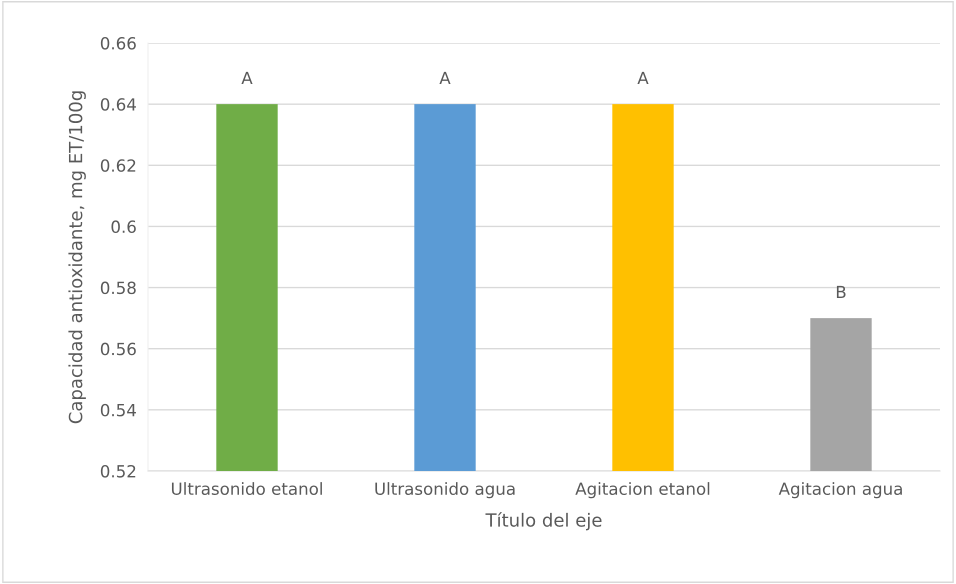 This screenshot has height=584, width=956. Describe the element at coordinates (123, 226) in the screenshot. I see `y-tick-label: 0.6` at that location.